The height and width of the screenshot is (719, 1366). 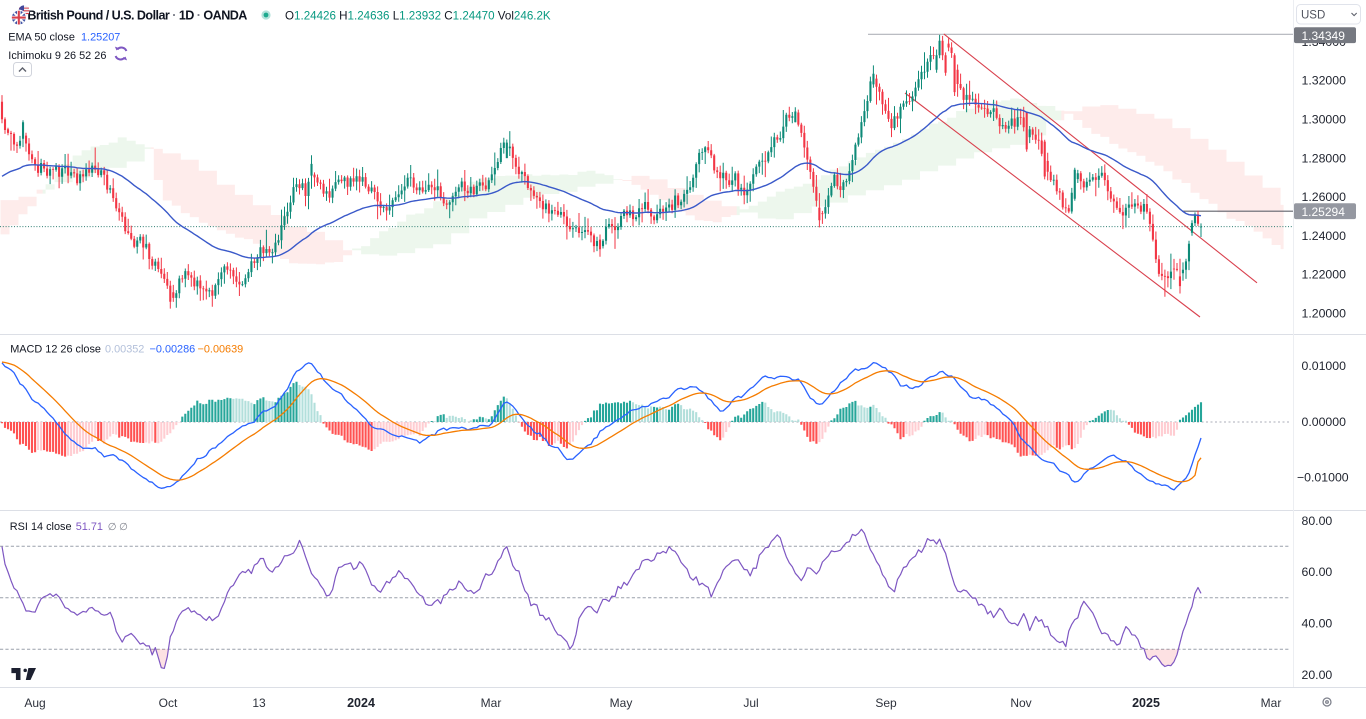 What do you see at coordinates (1317, 624) in the screenshot?
I see `svg-text: 40.00` at bounding box center [1317, 624].